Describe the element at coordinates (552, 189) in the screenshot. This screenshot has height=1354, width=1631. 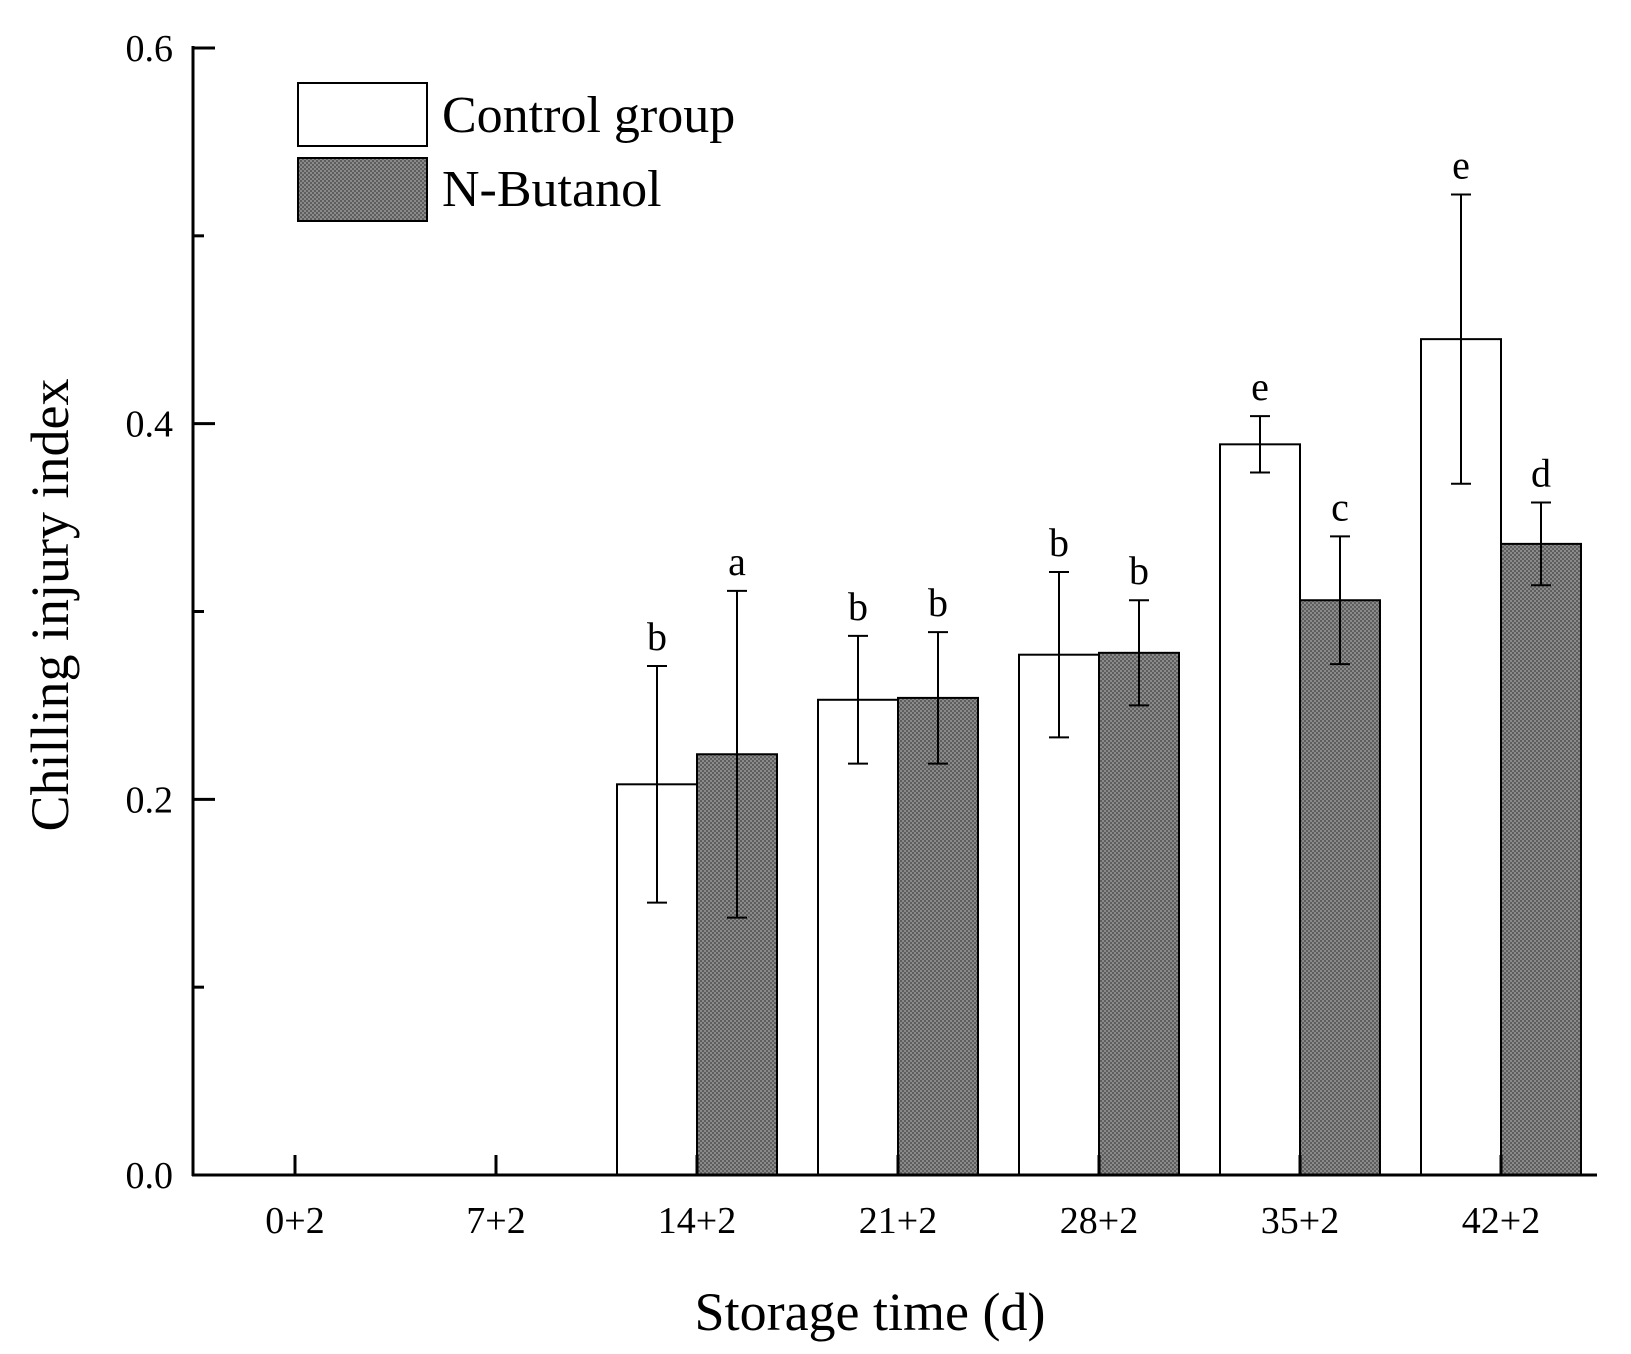
I see `legend-label-butanol: N-Butanol` at that location.